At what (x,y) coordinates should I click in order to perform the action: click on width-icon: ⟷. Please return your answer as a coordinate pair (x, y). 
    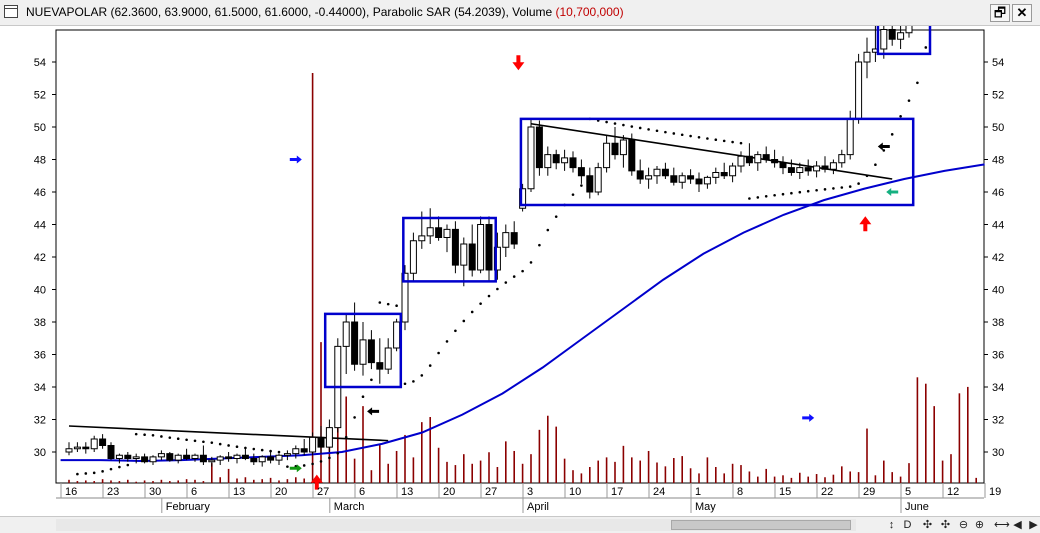
    Looking at the image, I should click on (1002, 525).